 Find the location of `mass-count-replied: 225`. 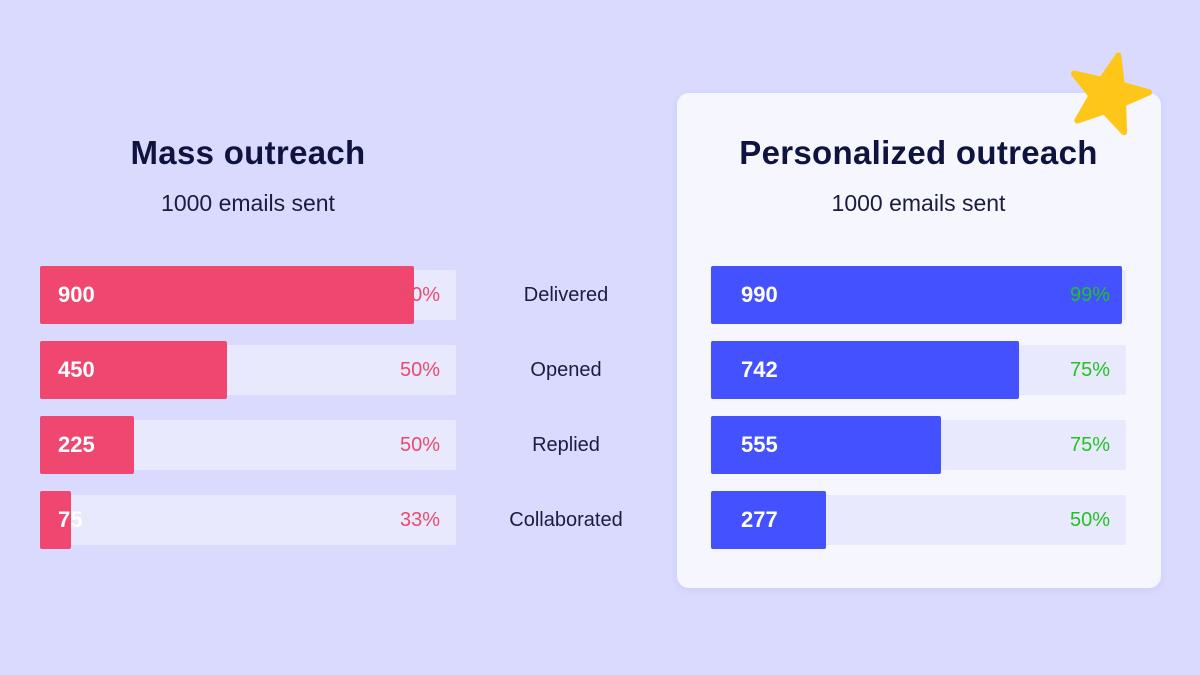

mass-count-replied: 225 is located at coordinates (76, 444).